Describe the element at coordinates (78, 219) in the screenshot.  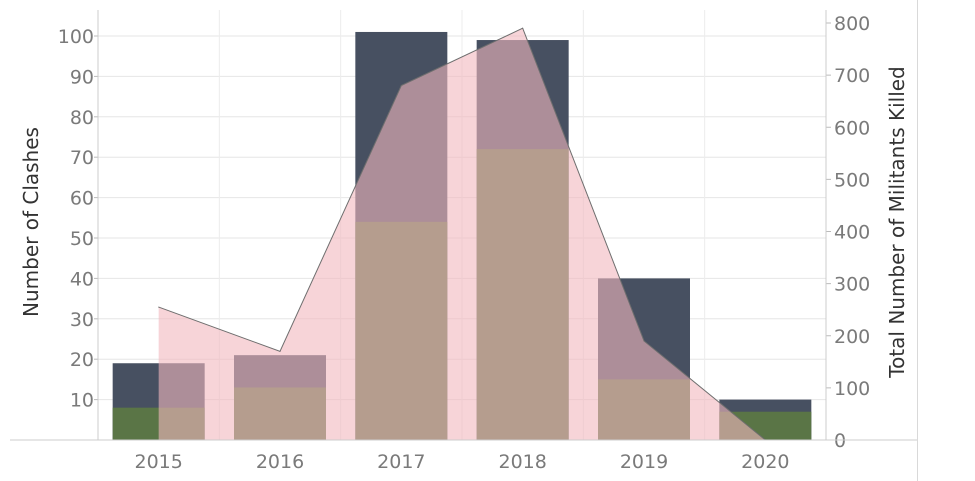
I see `left-axis-ticks: 10 20 30 40 50 60 70 80 90 100` at that location.